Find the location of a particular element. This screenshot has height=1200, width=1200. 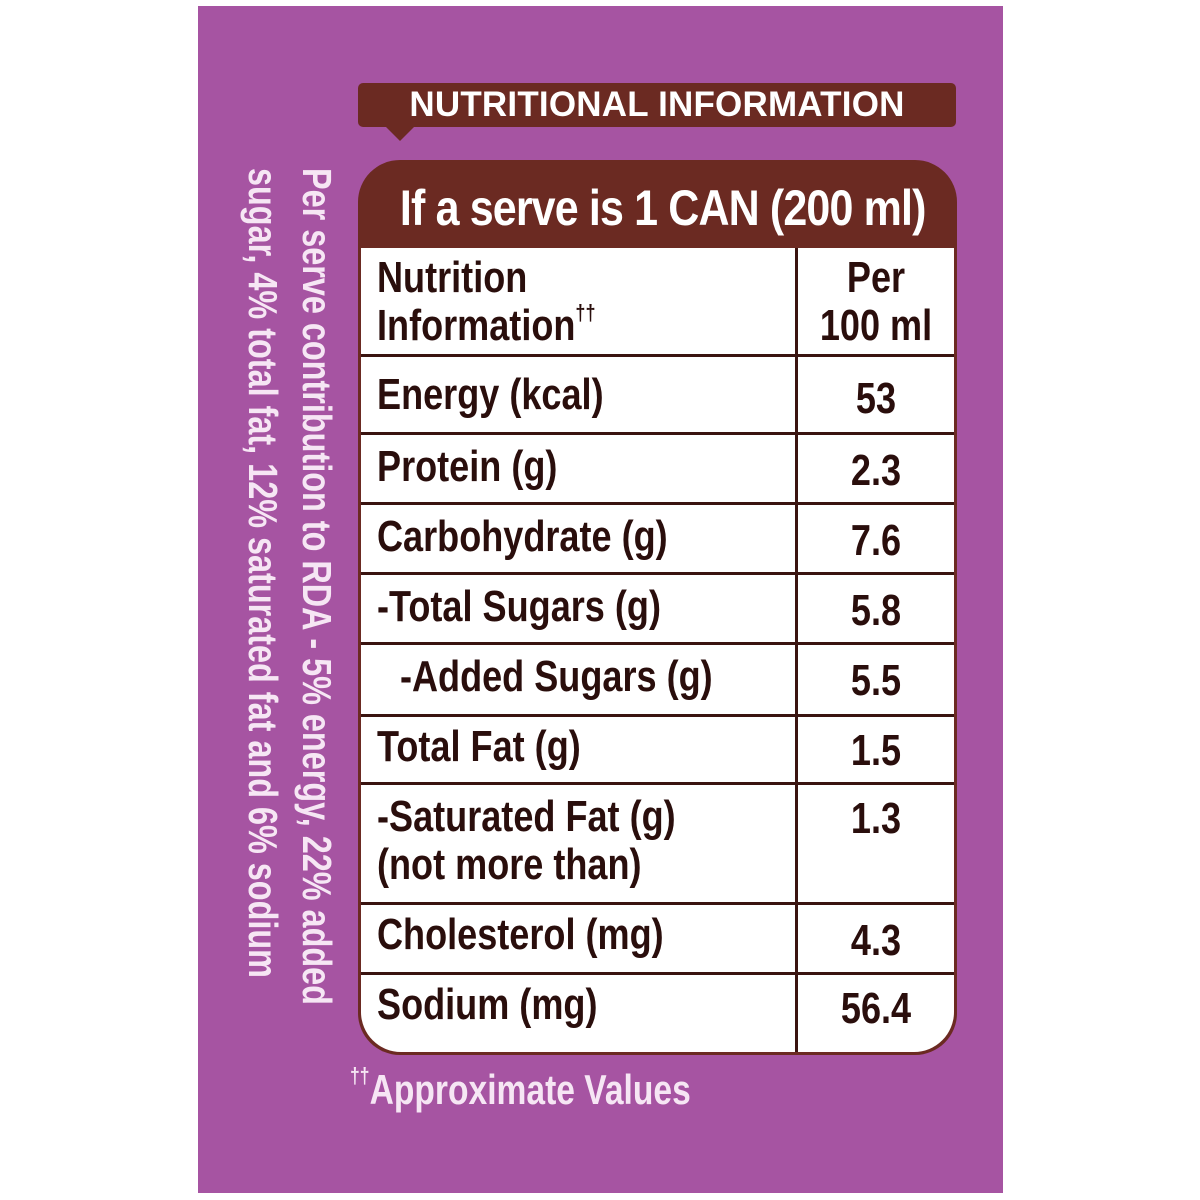

title-tab-pointer is located at coordinates (400, 134).